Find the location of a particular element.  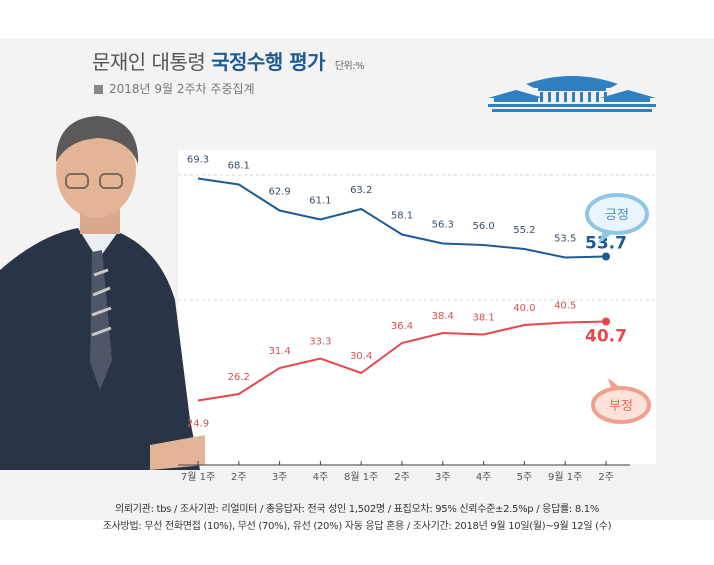

legend-bubble-positive is located at coordinates (617, 214).